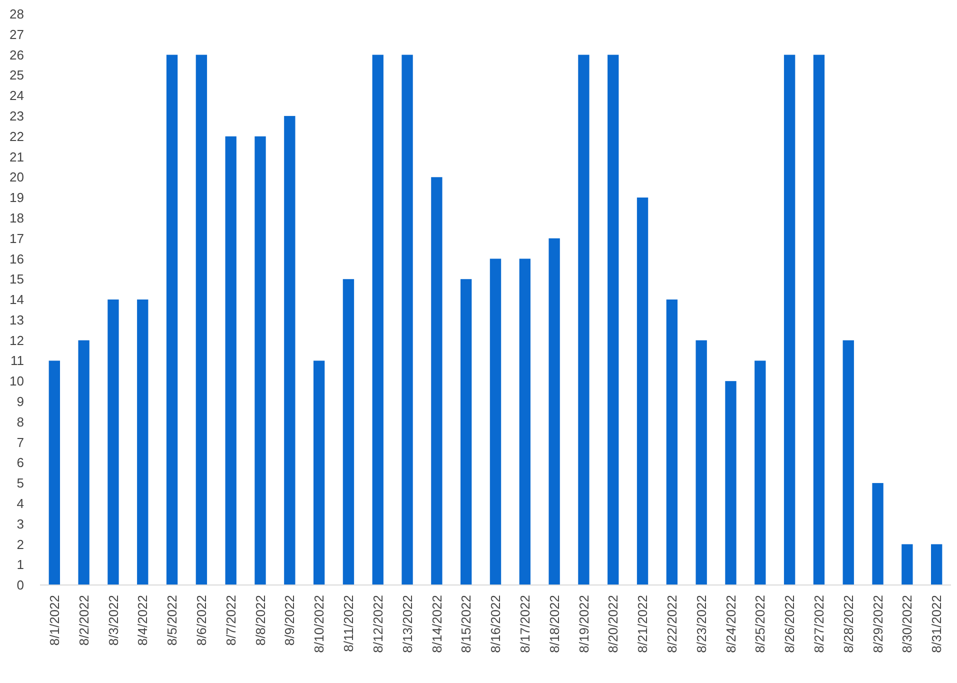  I want to click on y-tick-label: 22, so click(17, 136).